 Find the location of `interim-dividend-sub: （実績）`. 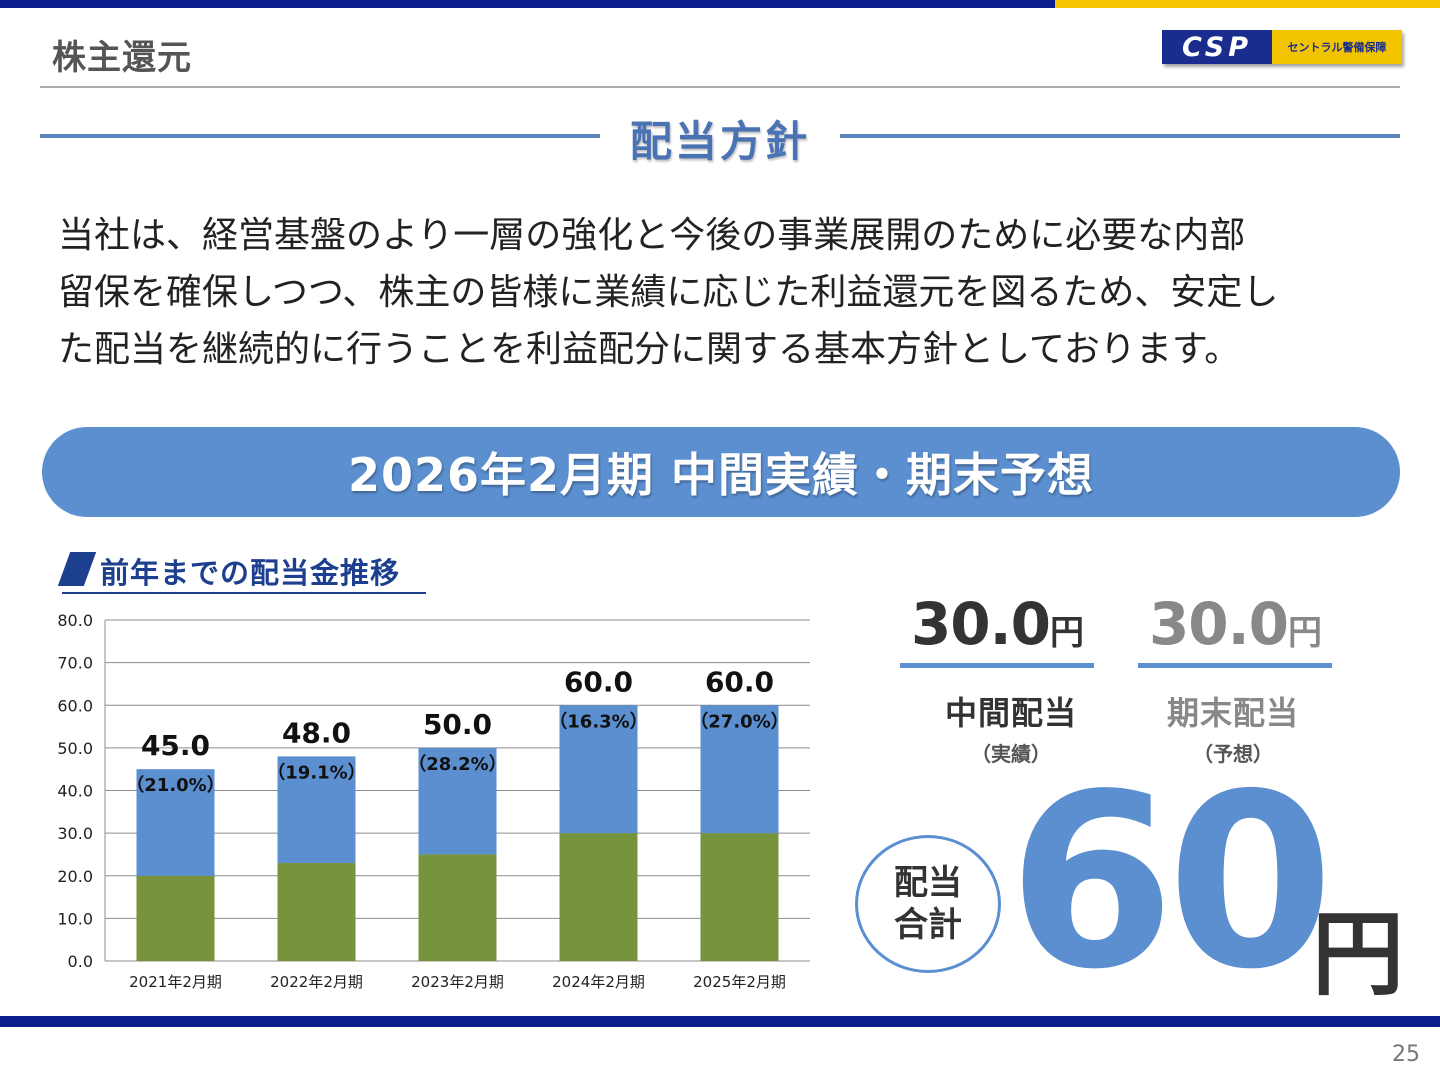

interim-dividend-sub: （実績） is located at coordinates (1011, 754).